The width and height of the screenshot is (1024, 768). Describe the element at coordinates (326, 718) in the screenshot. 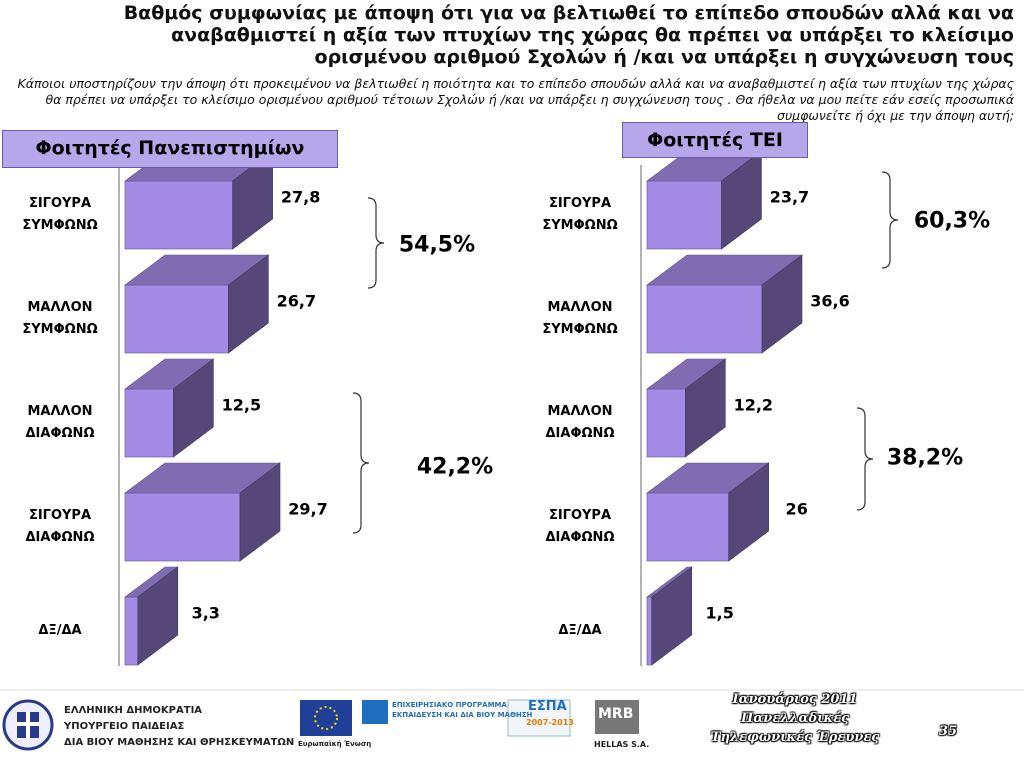

I see `eu-flag` at that location.